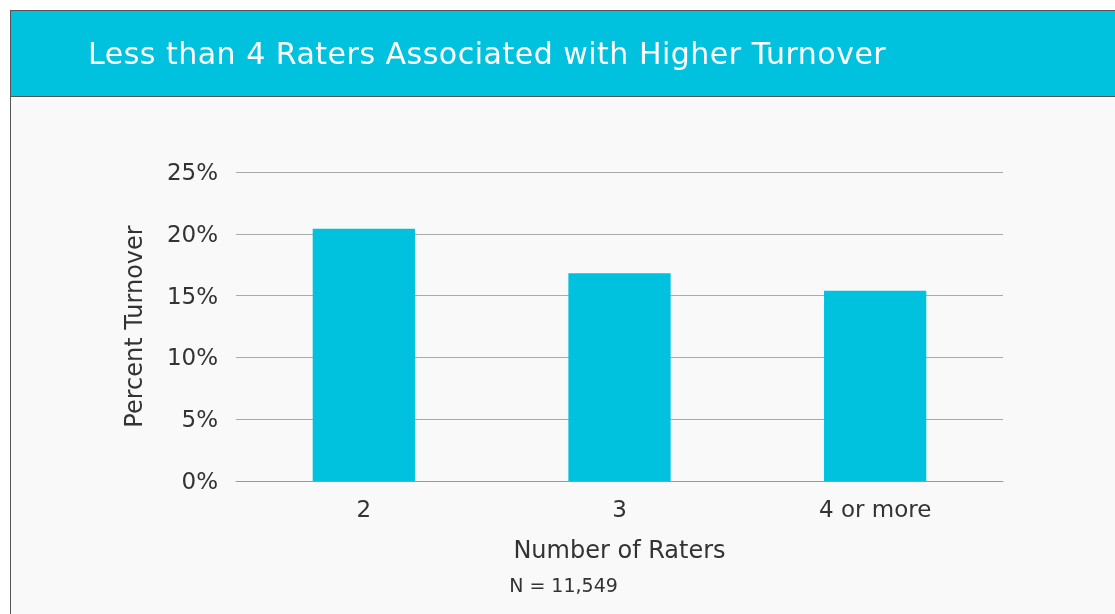 This screenshot has height=614, width=1115. What do you see at coordinates (192, 295) in the screenshot?
I see `y-tick-label: 15%` at bounding box center [192, 295].